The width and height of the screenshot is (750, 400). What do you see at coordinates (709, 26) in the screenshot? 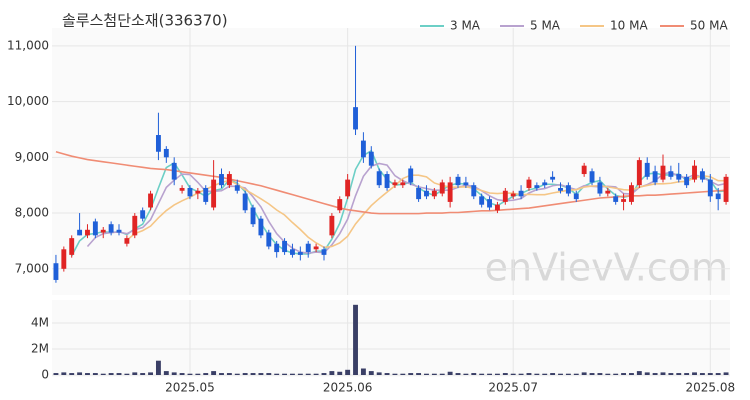
I see `legend-label: 50 MA` at bounding box center [709, 26].